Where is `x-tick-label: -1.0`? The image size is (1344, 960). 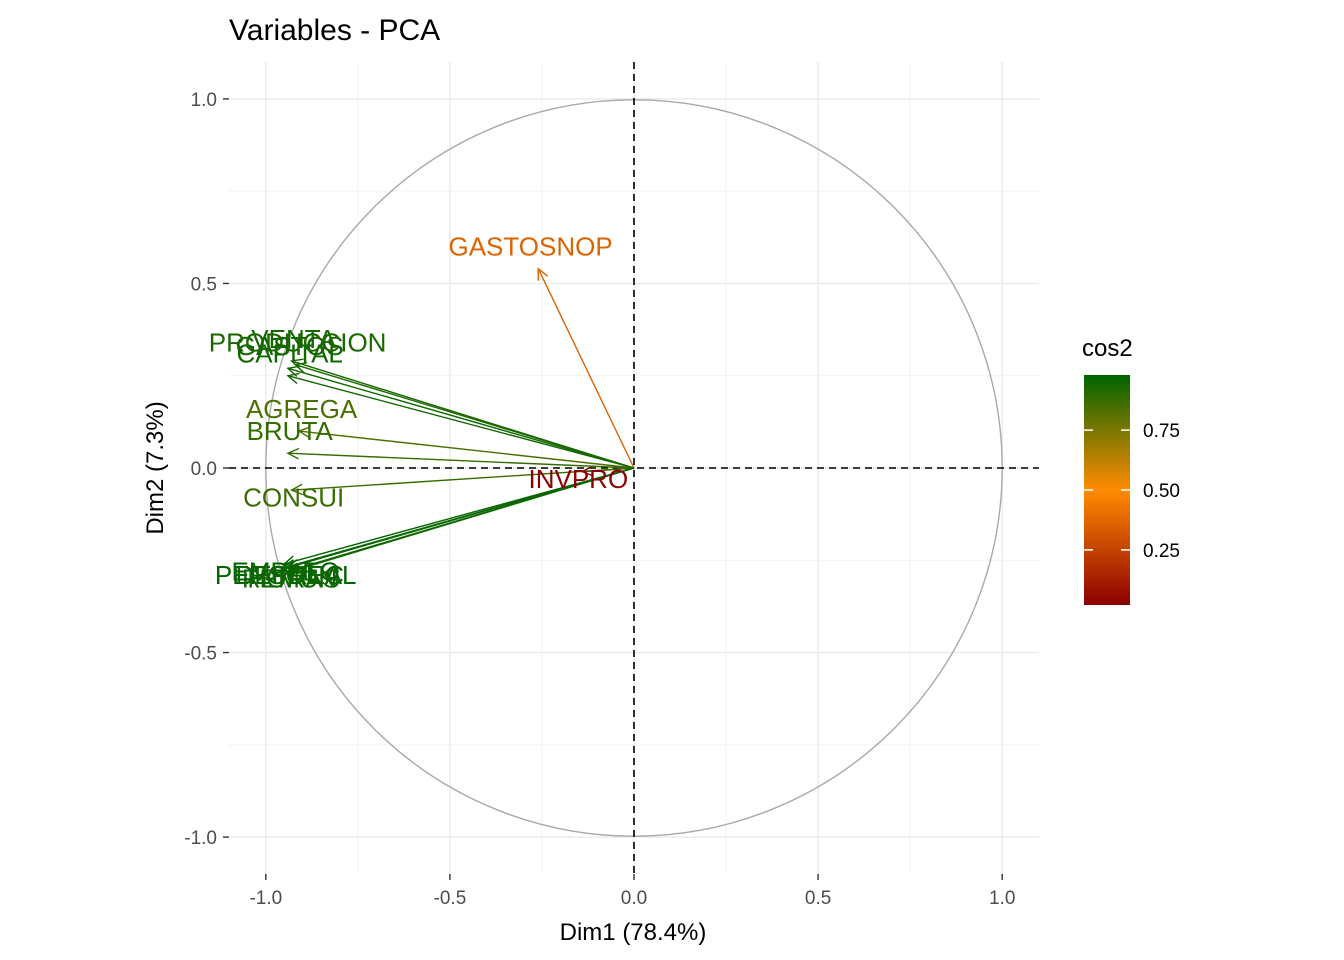 x-tick-label: -1.0 is located at coordinates (265, 898).